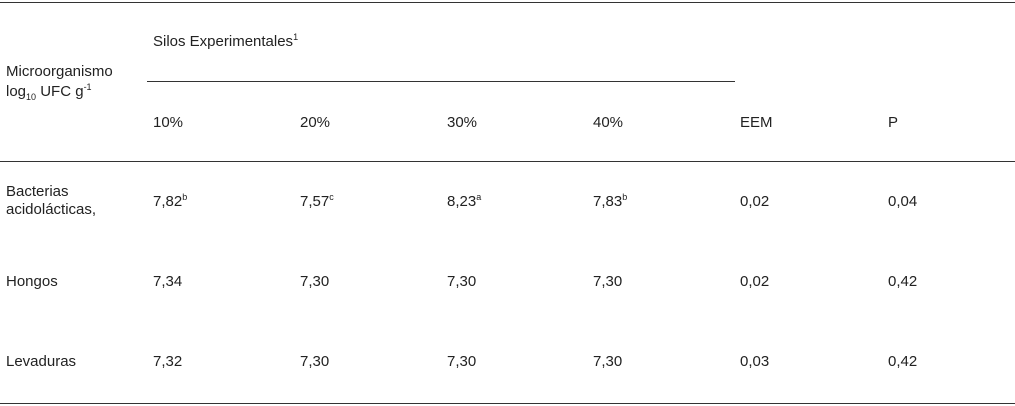  What do you see at coordinates (31, 97) in the screenshot?
I see `unit-sub: 10` at bounding box center [31, 97].